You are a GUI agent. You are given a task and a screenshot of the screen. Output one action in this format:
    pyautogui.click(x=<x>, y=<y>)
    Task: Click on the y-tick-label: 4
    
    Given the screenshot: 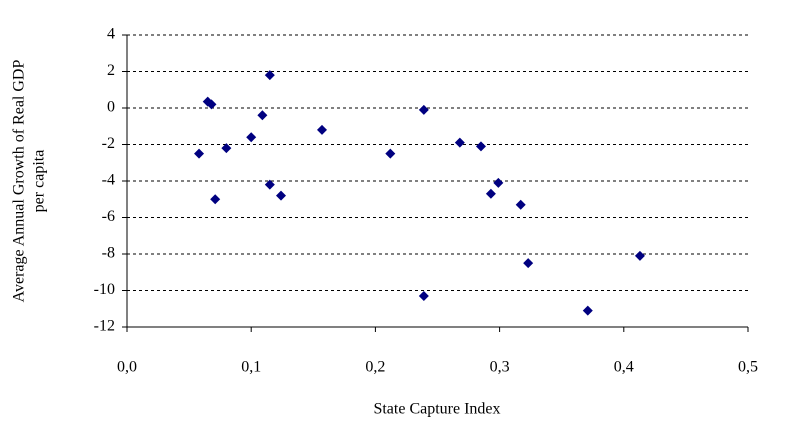 What is the action you would take?
    pyautogui.click(x=111, y=34)
    